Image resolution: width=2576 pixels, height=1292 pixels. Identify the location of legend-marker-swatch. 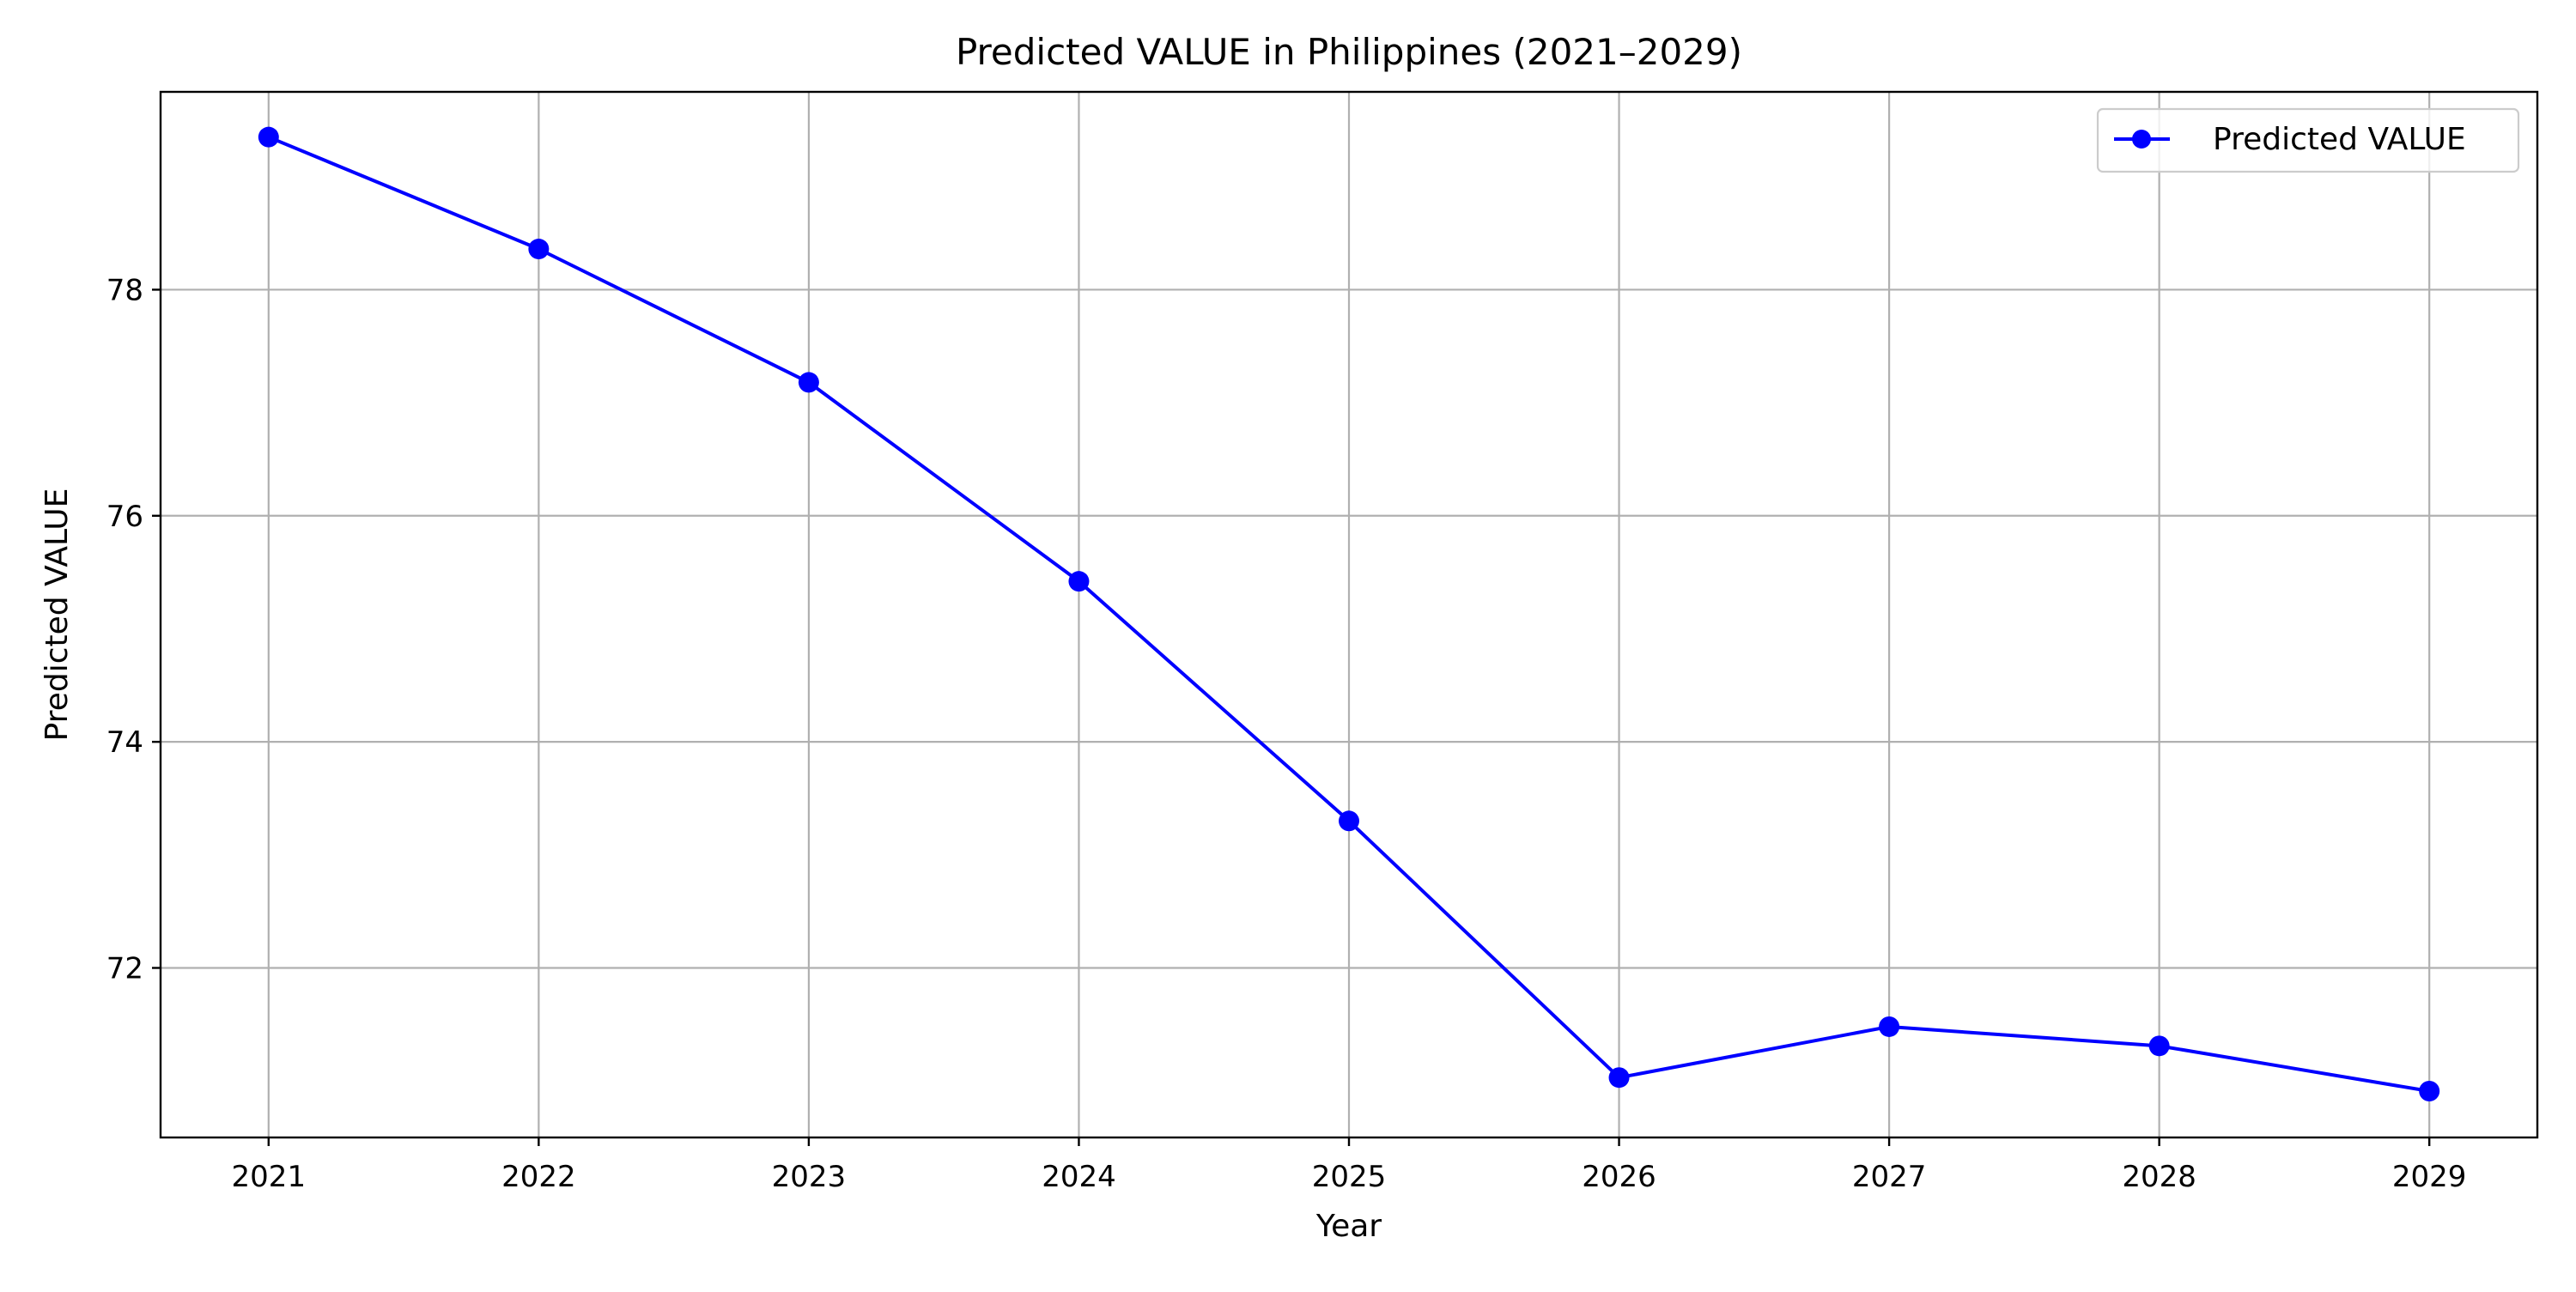
(2141, 139).